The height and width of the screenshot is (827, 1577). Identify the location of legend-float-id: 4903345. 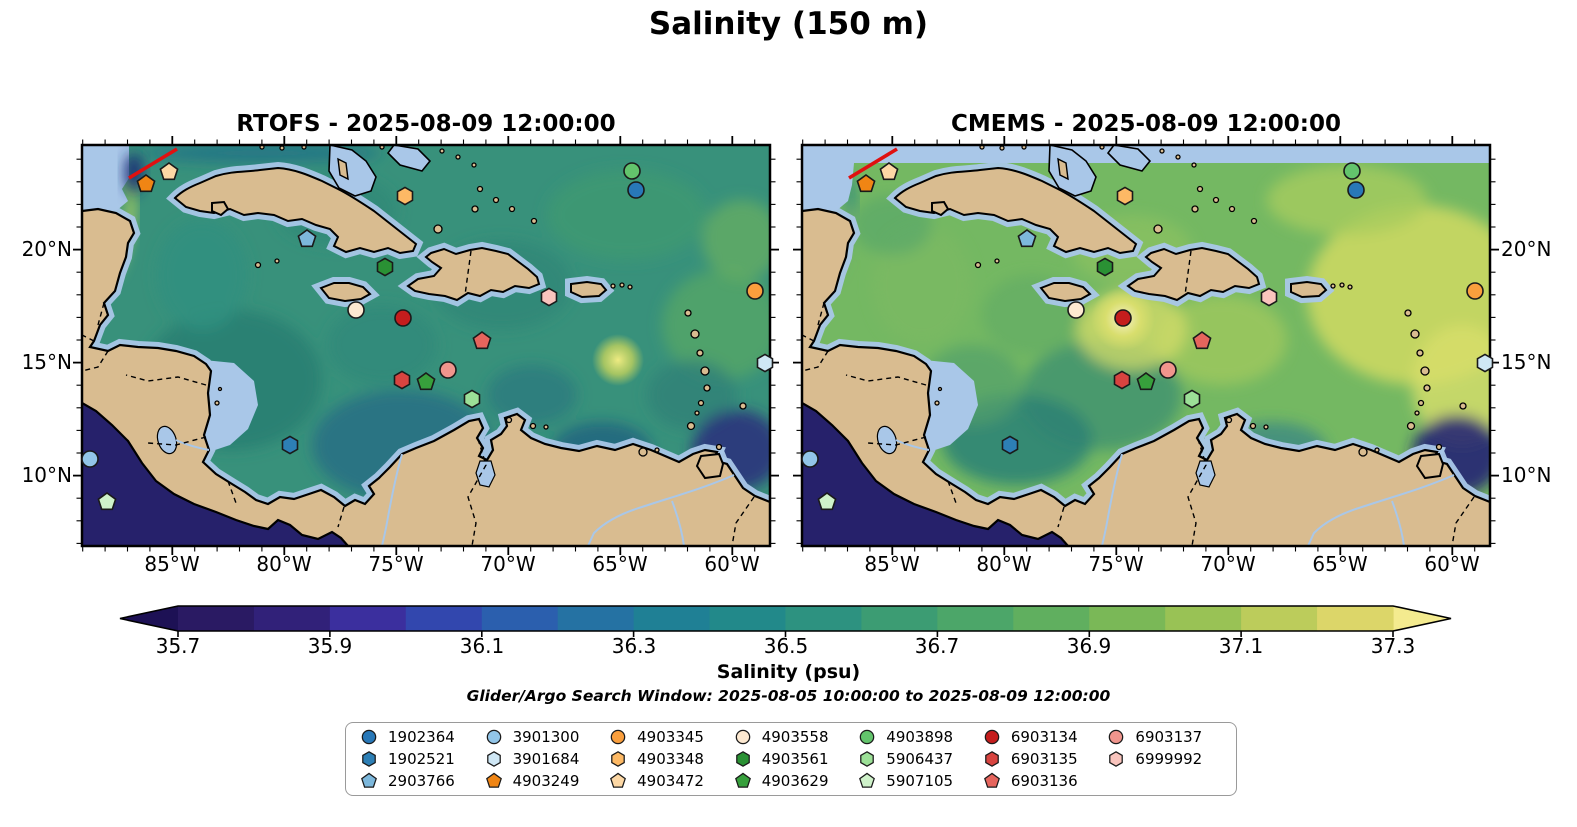
(670, 736).